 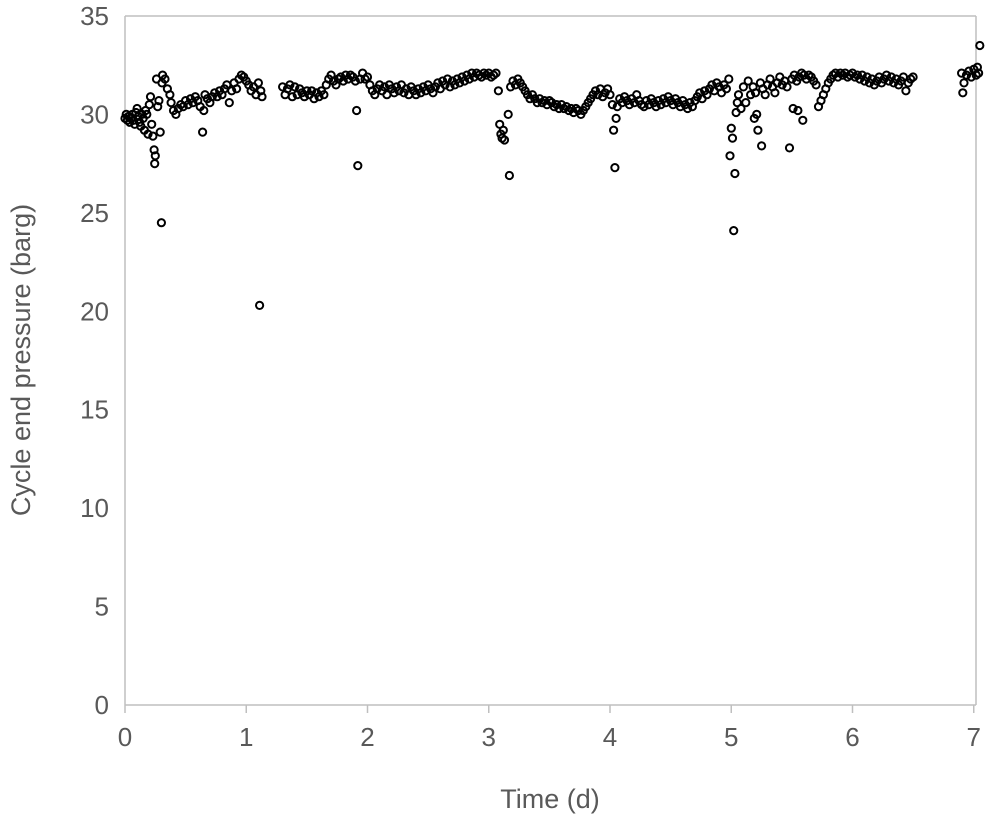 What do you see at coordinates (549, 728) in the screenshot?
I see `x-axis-ticks: 0 1 2 3 4 5 6 7` at bounding box center [549, 728].